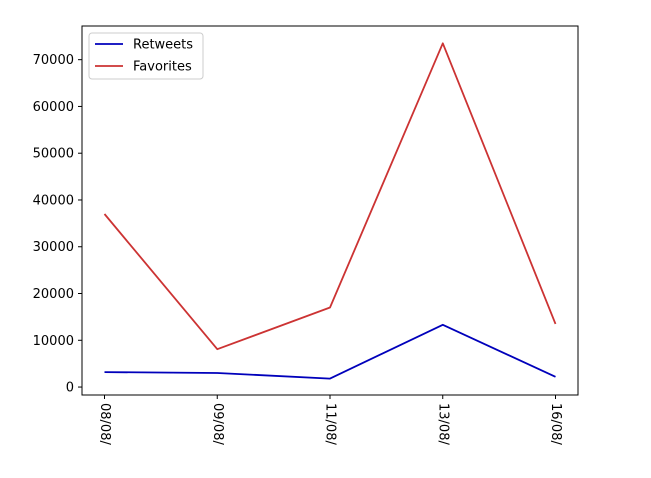 The image size is (651, 478). Describe the element at coordinates (53, 154) in the screenshot. I see `y-tick-label: 50000` at that location.